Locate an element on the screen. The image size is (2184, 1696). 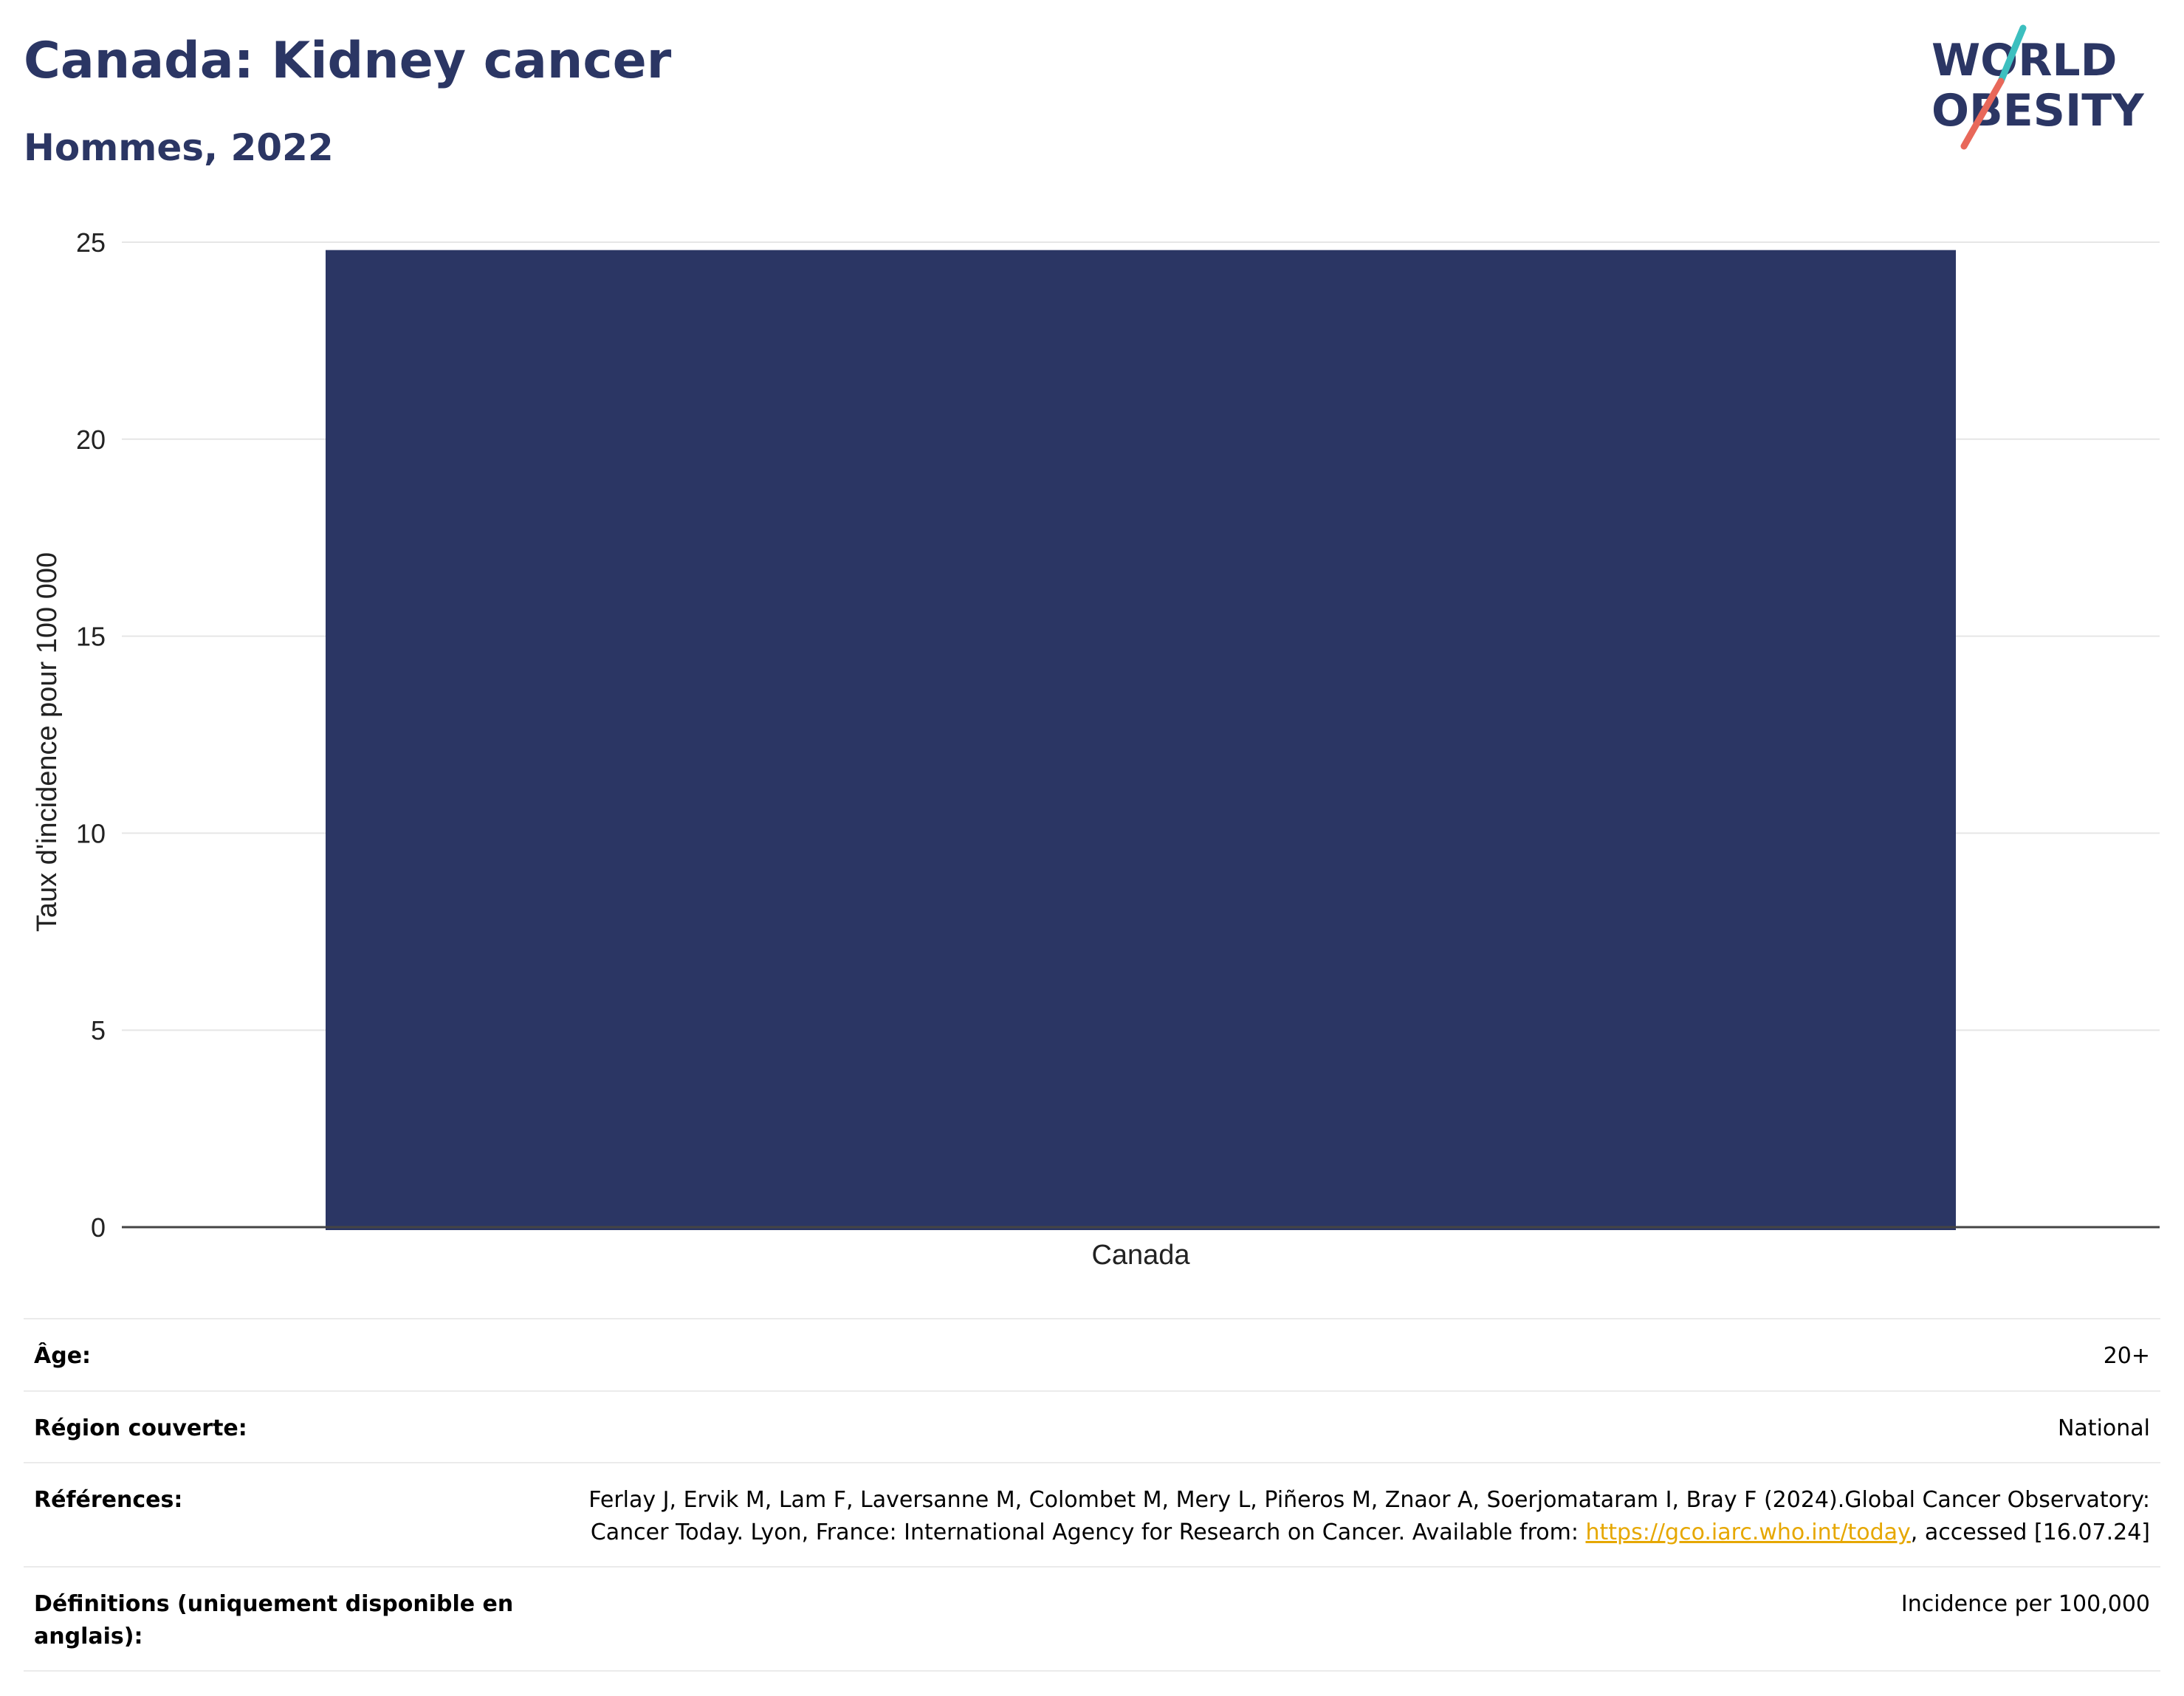
y-tick-label: 10 is located at coordinates (91, 833).